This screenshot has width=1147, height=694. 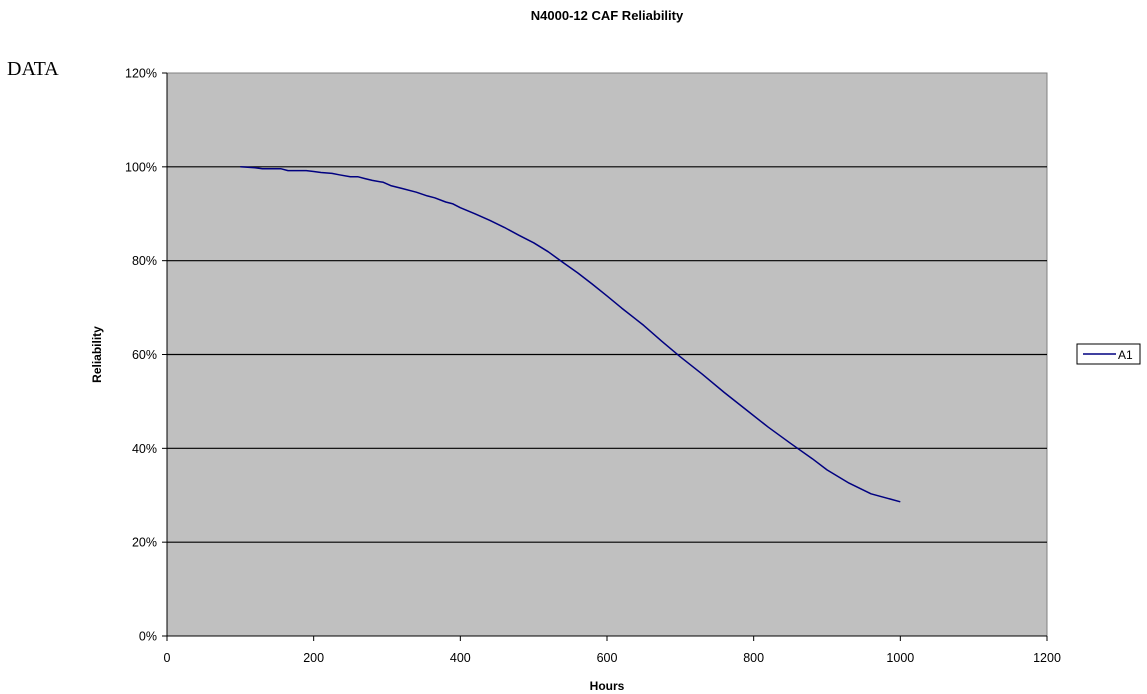 What do you see at coordinates (607, 658) in the screenshot?
I see `x-tick-label: 600` at bounding box center [607, 658].